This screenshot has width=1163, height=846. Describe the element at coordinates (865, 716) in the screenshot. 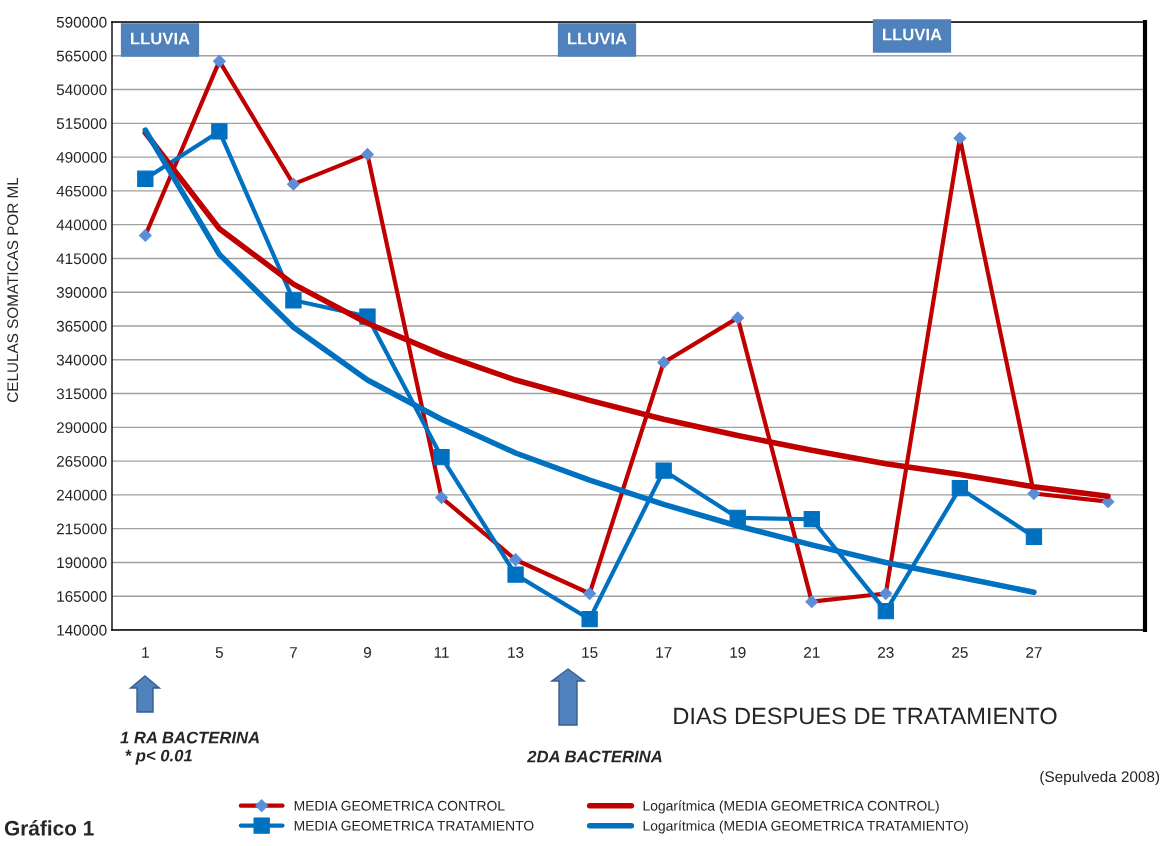

I see `x-axis-title: DIAS DESPUES DE TRATAMIENTO` at that location.